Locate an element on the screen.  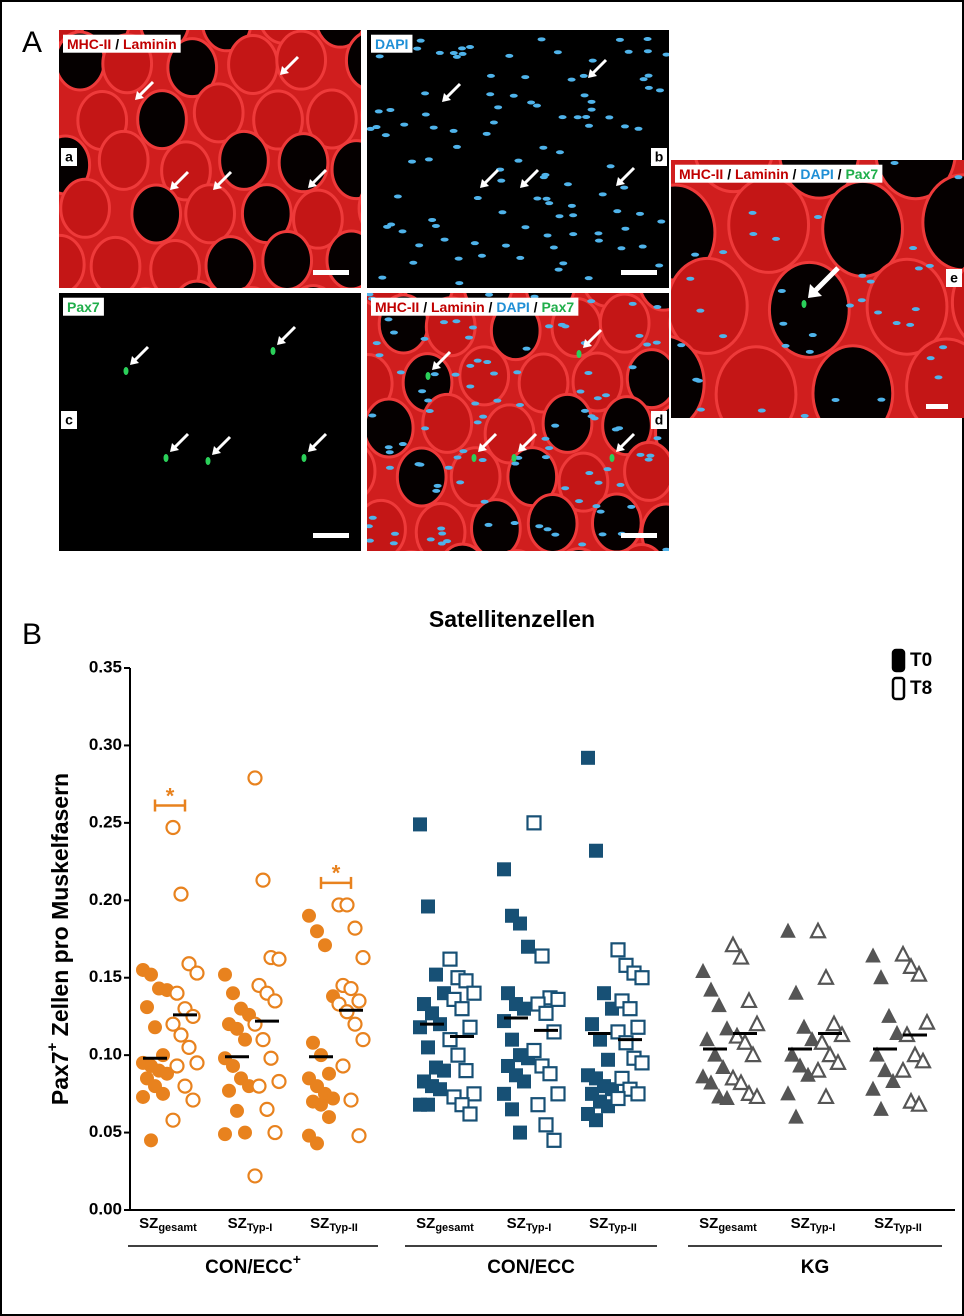
letter-box is located at coordinates (69, 157).